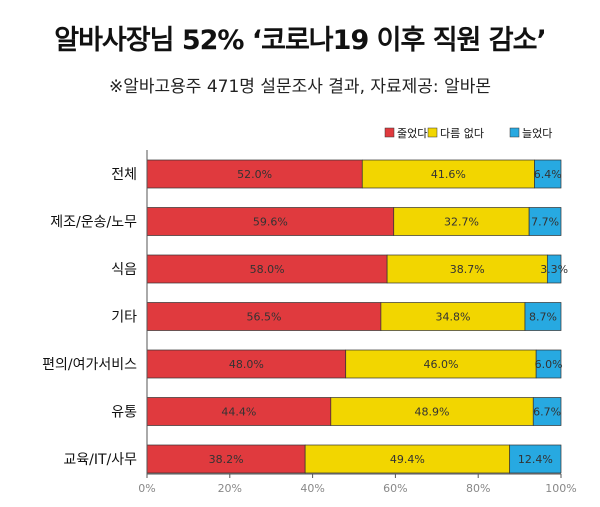 The height and width of the screenshot is (507, 600). I want to click on data-label: 59.6%, so click(270, 222).